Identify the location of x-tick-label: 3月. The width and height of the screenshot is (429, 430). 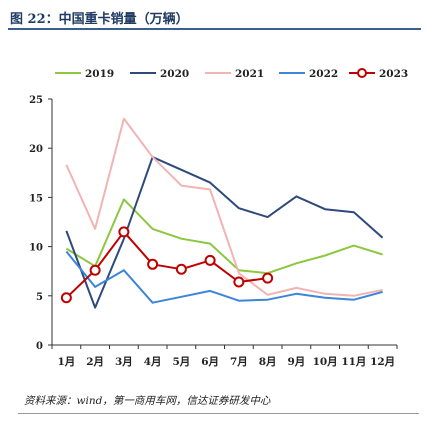
(124, 362).